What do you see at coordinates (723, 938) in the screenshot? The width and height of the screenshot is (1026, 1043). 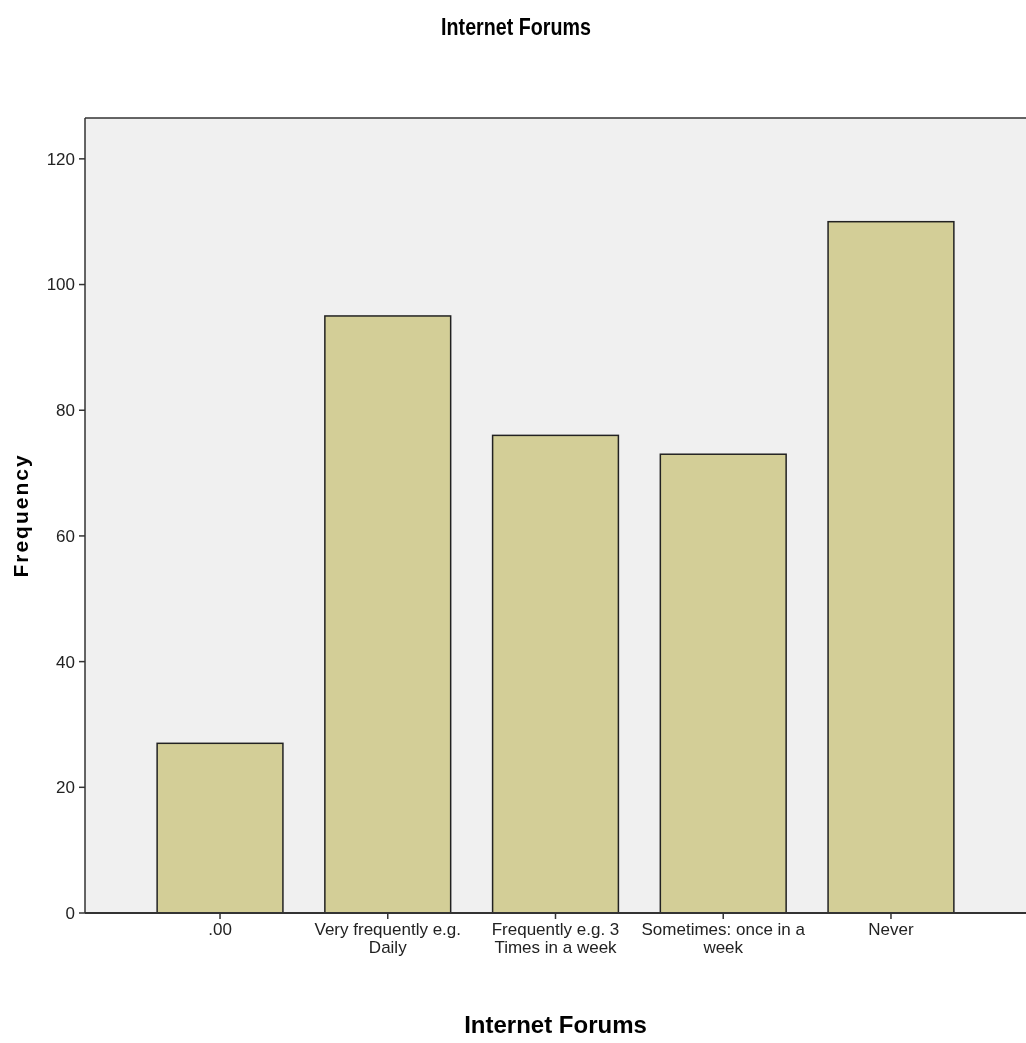 I see `x-tick-label: Sometimes: once in a week` at bounding box center [723, 938].